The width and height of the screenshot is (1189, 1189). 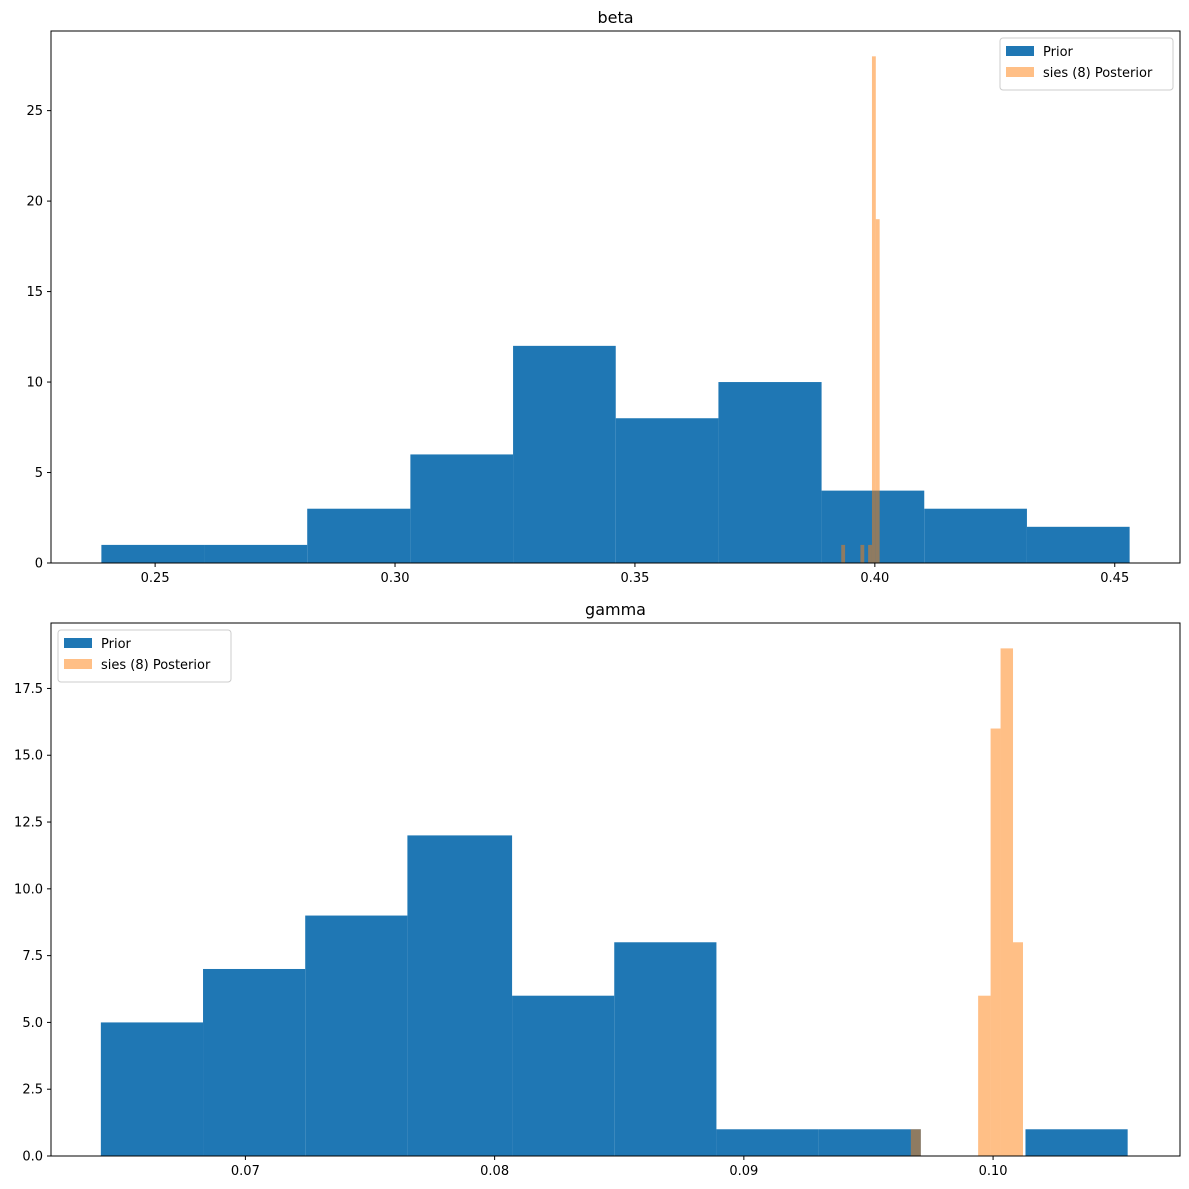 I want to click on x-tick-label: 0.10, so click(x=993, y=1171).